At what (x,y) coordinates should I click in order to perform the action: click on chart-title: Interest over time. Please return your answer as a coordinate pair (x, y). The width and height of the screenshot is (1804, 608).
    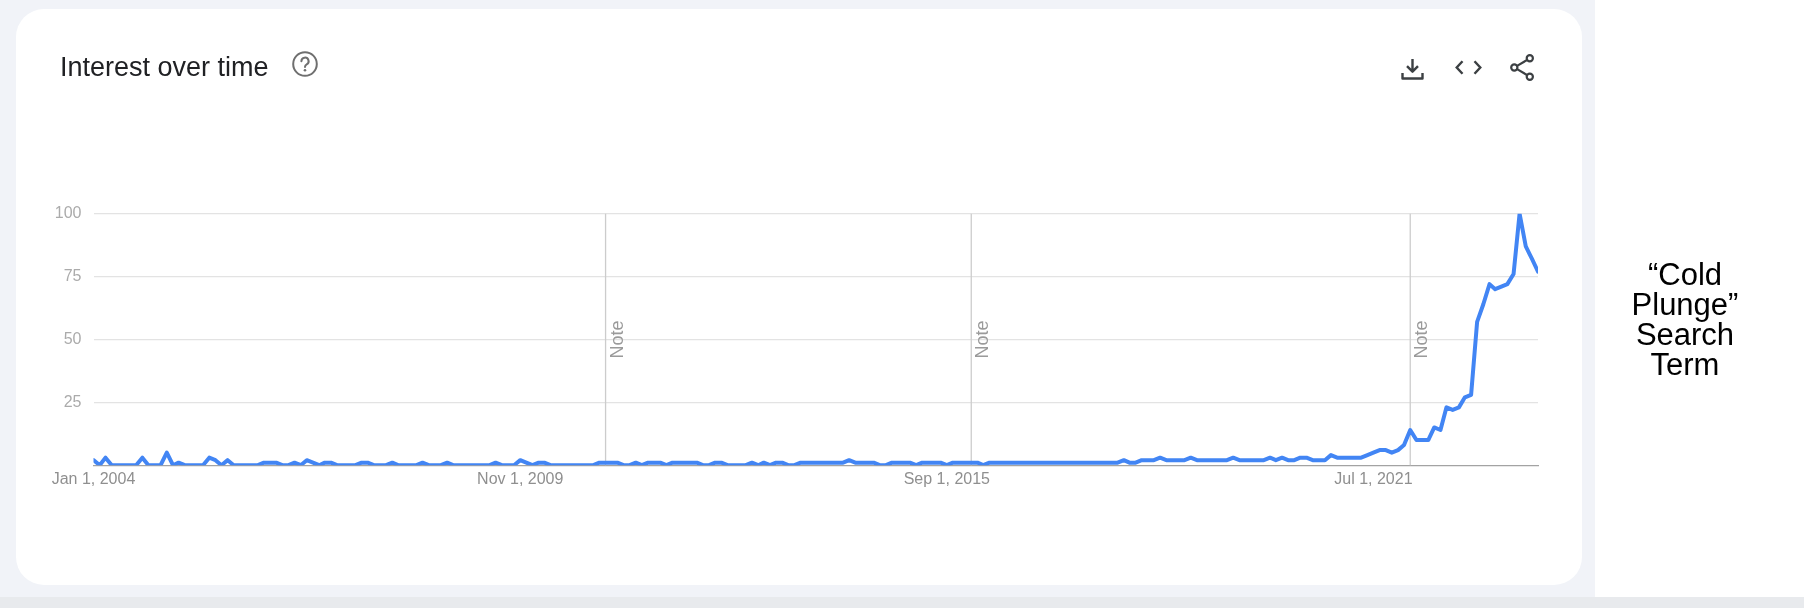
    Looking at the image, I should click on (164, 67).